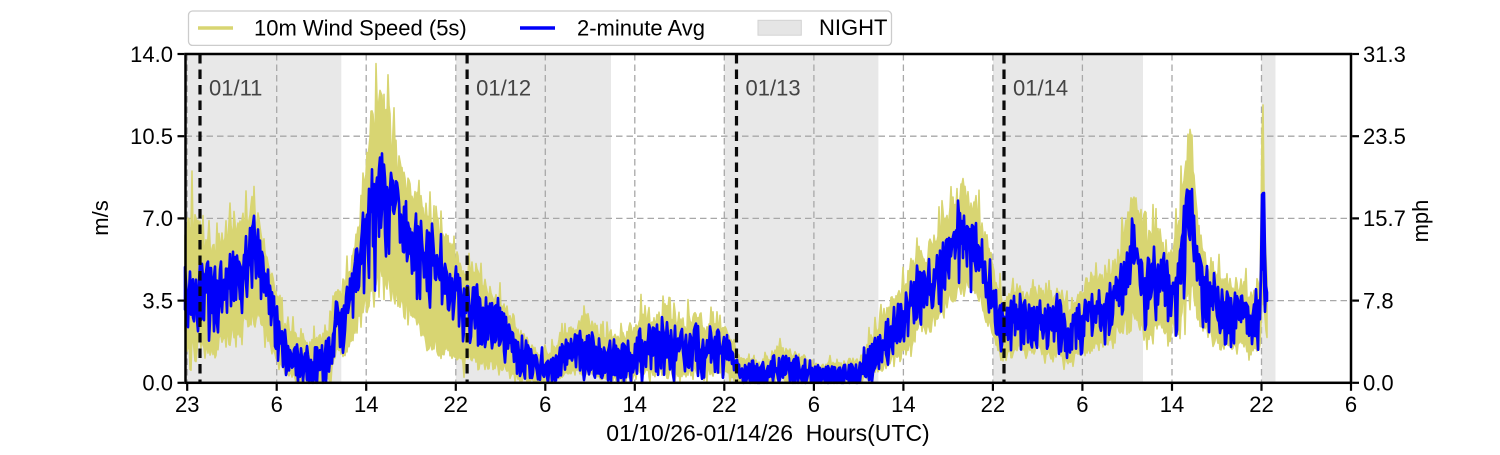 The width and height of the screenshot is (1500, 455). I want to click on svg-text: 01/14, so click(1040, 88).